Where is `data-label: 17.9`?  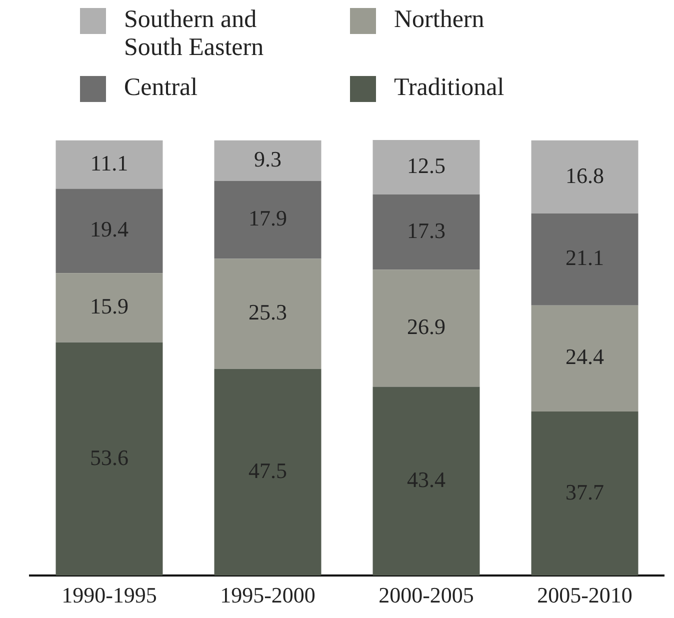
data-label: 17.9 is located at coordinates (267, 218).